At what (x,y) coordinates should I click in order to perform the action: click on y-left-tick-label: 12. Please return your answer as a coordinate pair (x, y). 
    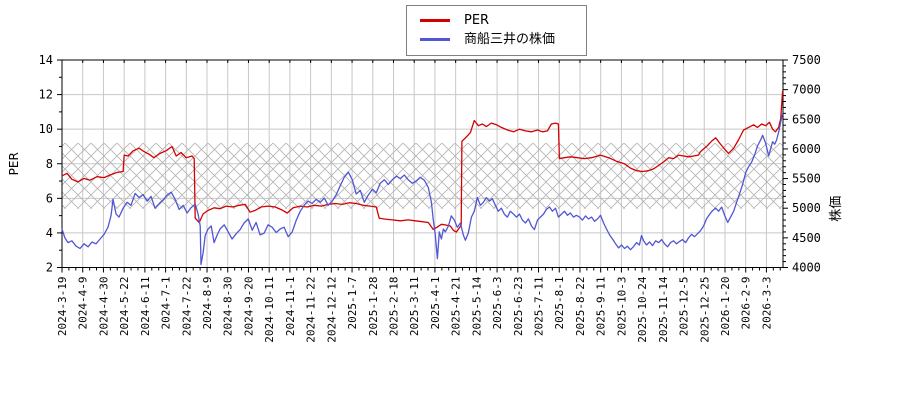
    Looking at the image, I should click on (46, 95).